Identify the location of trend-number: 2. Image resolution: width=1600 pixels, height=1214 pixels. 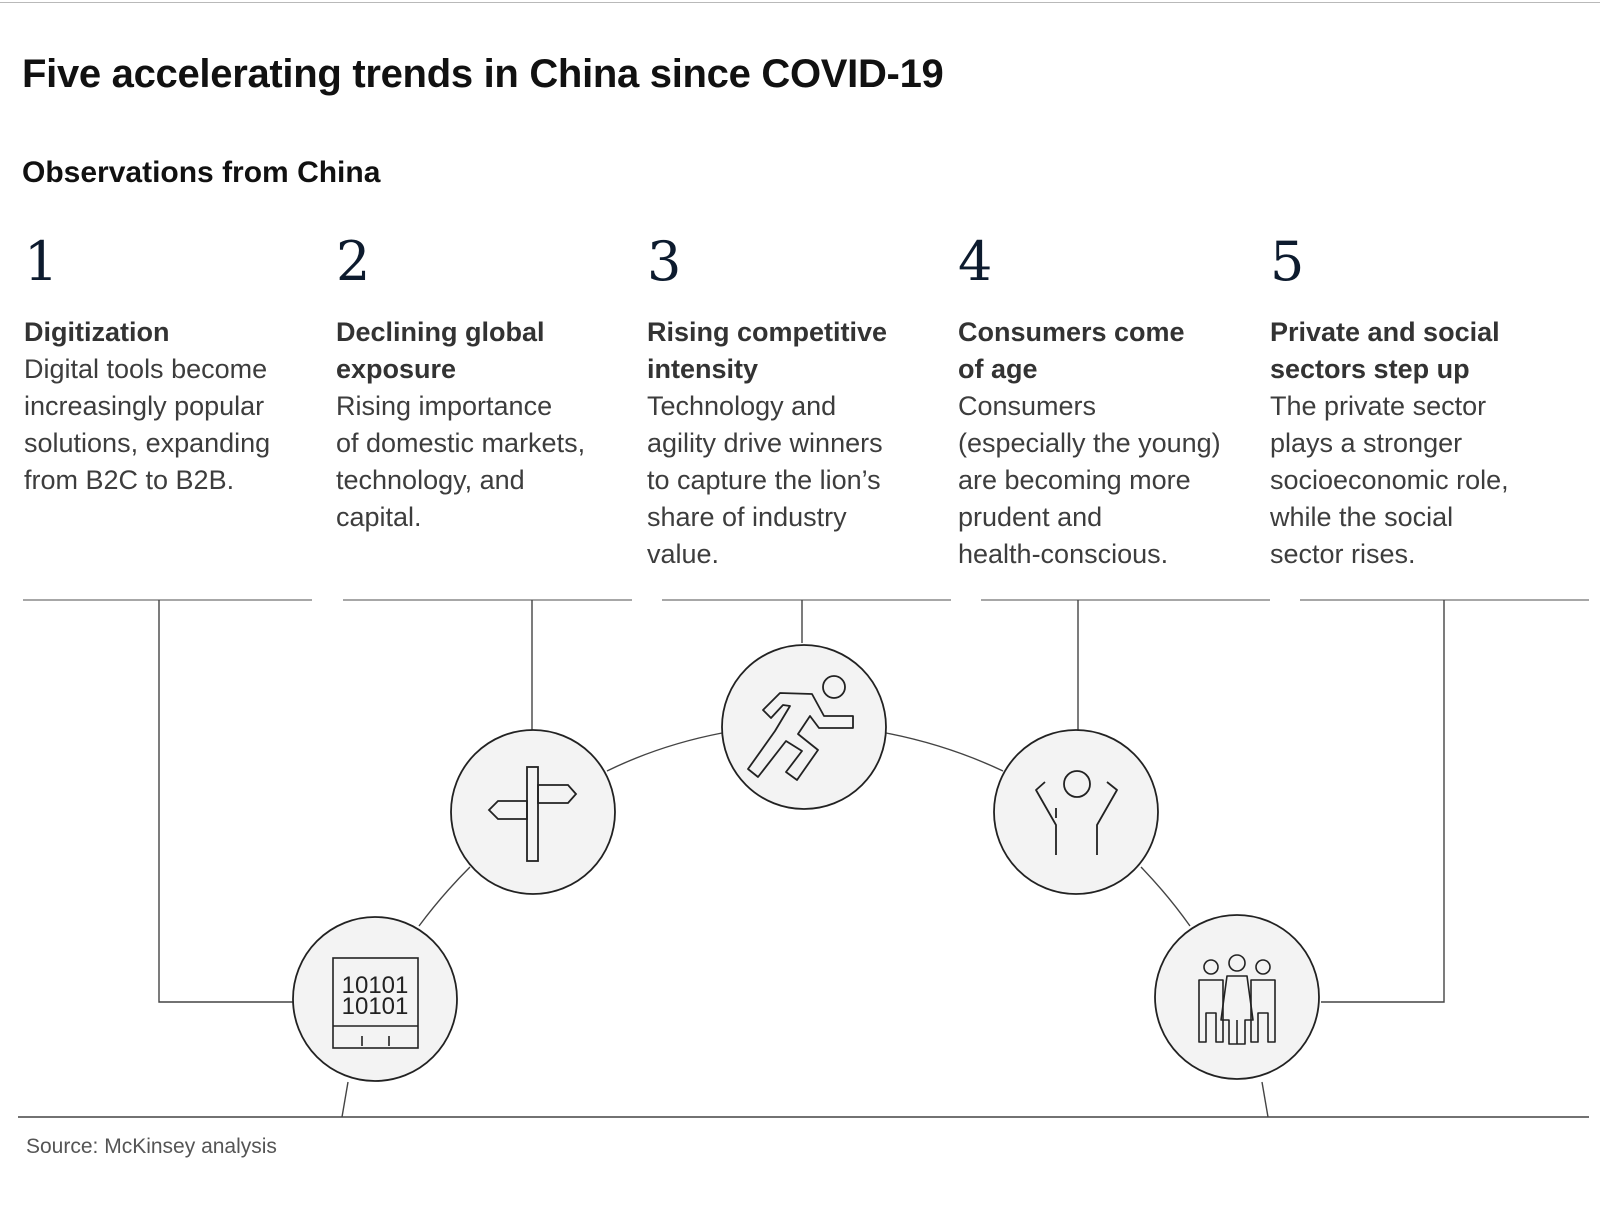
(353, 261).